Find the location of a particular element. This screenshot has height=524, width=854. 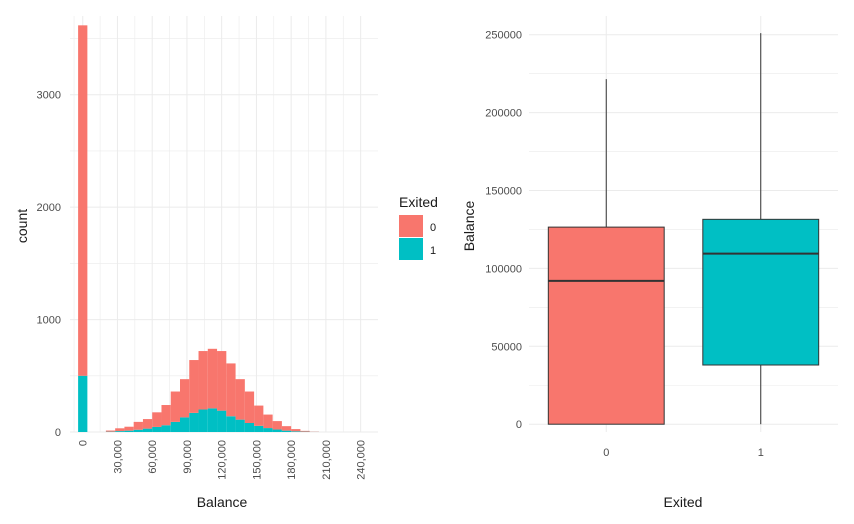

histogram-x-tick-label: 60,000 is located at coordinates (153, 457).